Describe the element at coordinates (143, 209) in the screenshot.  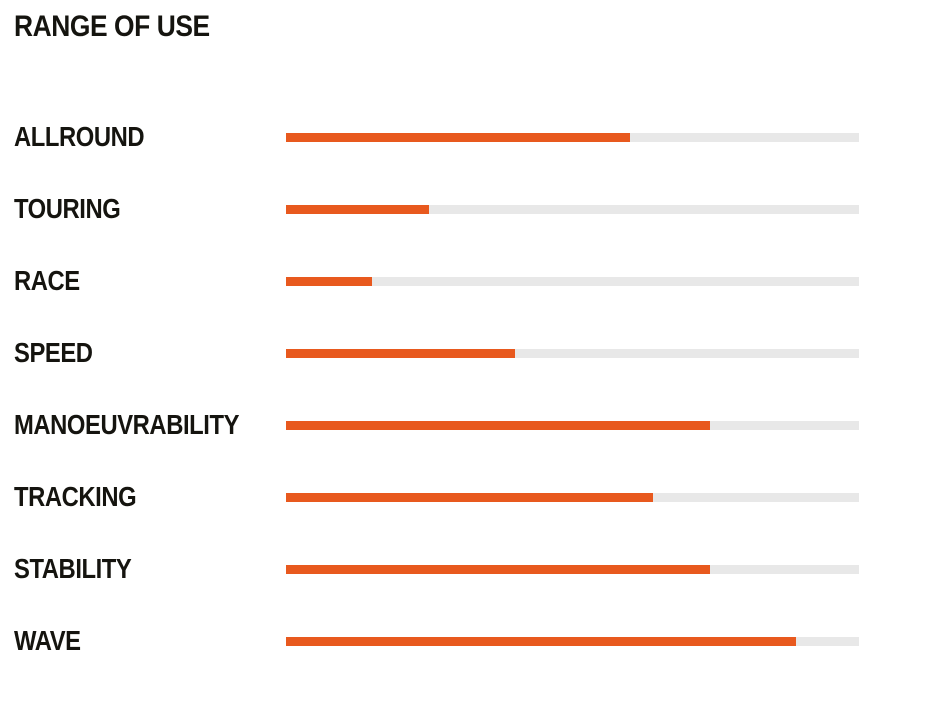
I see `row-label-cell: TOURING` at that location.